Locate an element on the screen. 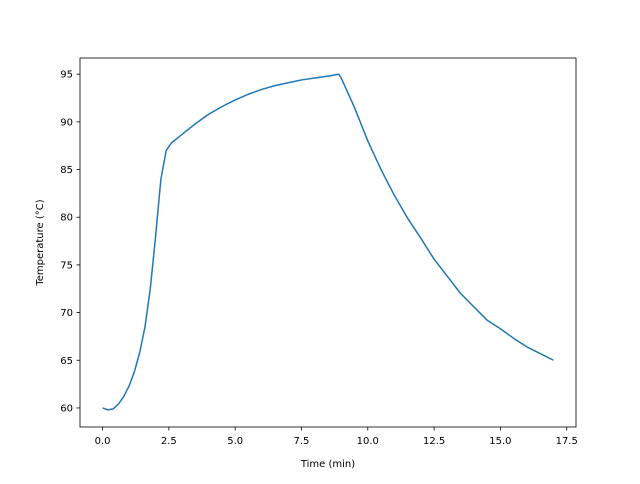 This screenshot has height=484, width=640. y-tick-label: 95 is located at coordinates (66, 75).